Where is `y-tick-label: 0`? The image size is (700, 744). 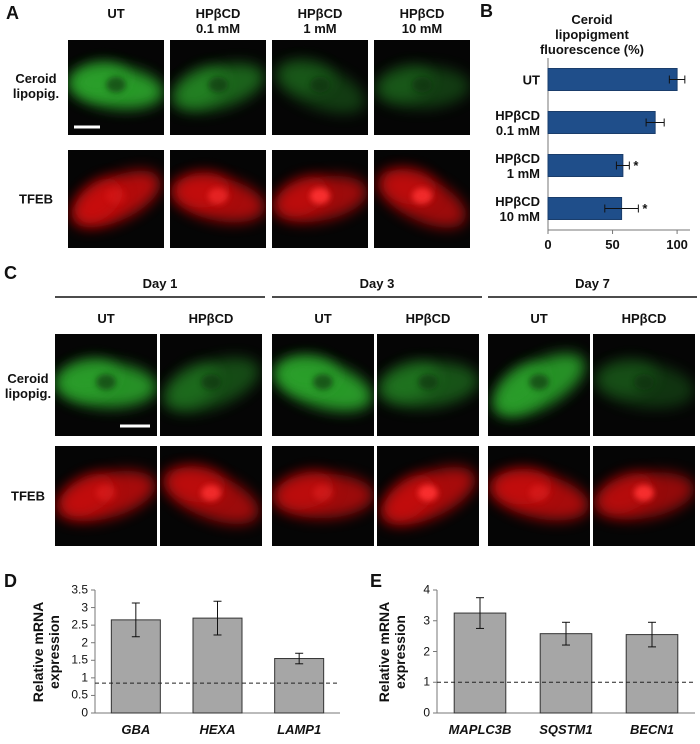 y-tick-label: 0 is located at coordinates (426, 712).